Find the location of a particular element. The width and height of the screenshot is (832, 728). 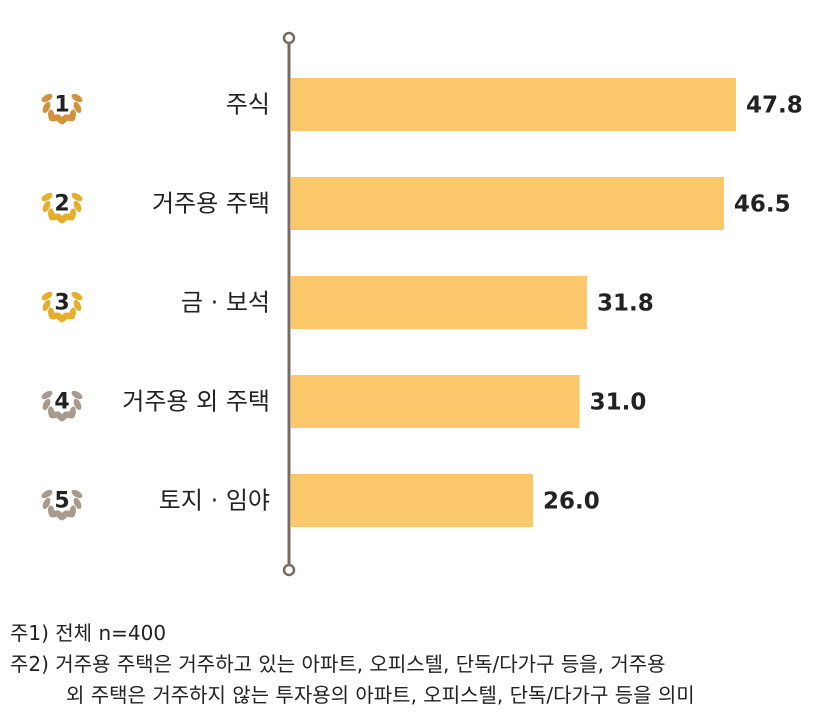

category-label: 금 · 보석 is located at coordinates (225, 303).